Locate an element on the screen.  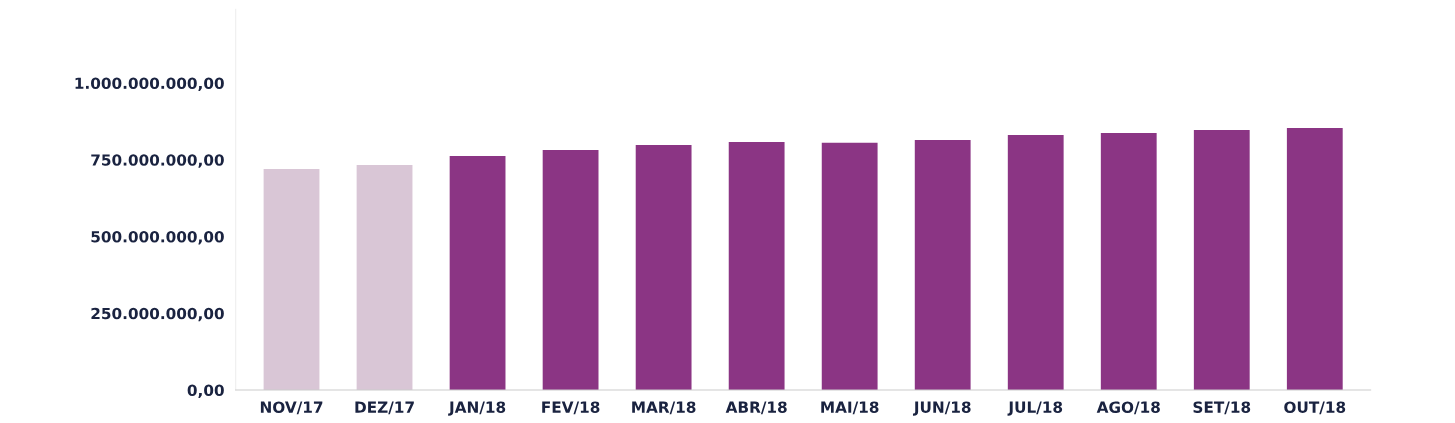
x-tick-label: SET/18 is located at coordinates (1222, 408).